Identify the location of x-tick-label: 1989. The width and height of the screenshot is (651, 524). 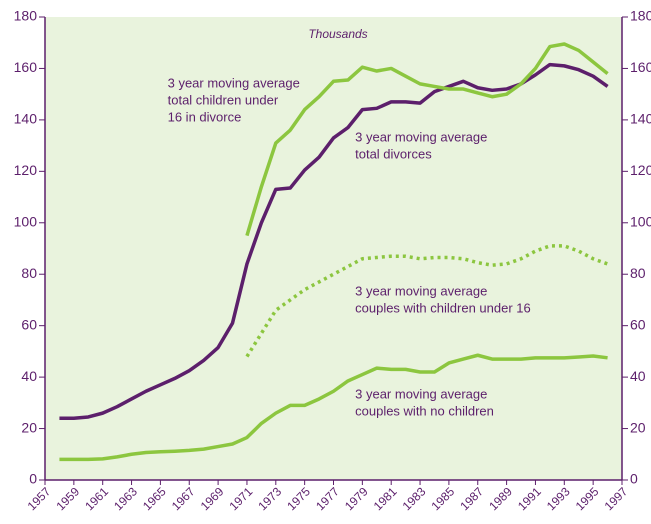
(500, 498).